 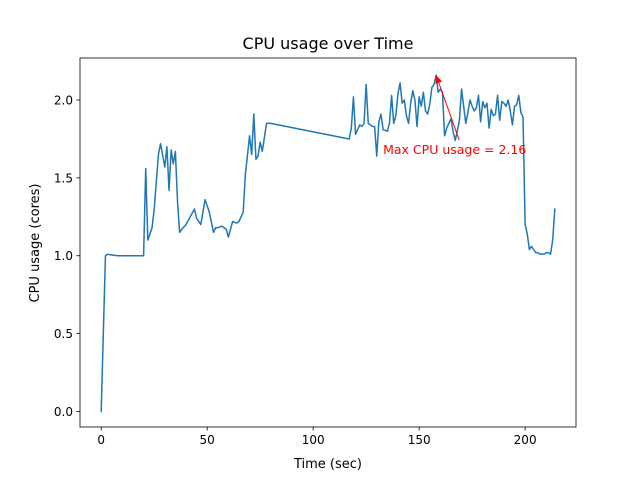 What do you see at coordinates (63, 101) in the screenshot?
I see `y-tick-label: 2.0` at bounding box center [63, 101].